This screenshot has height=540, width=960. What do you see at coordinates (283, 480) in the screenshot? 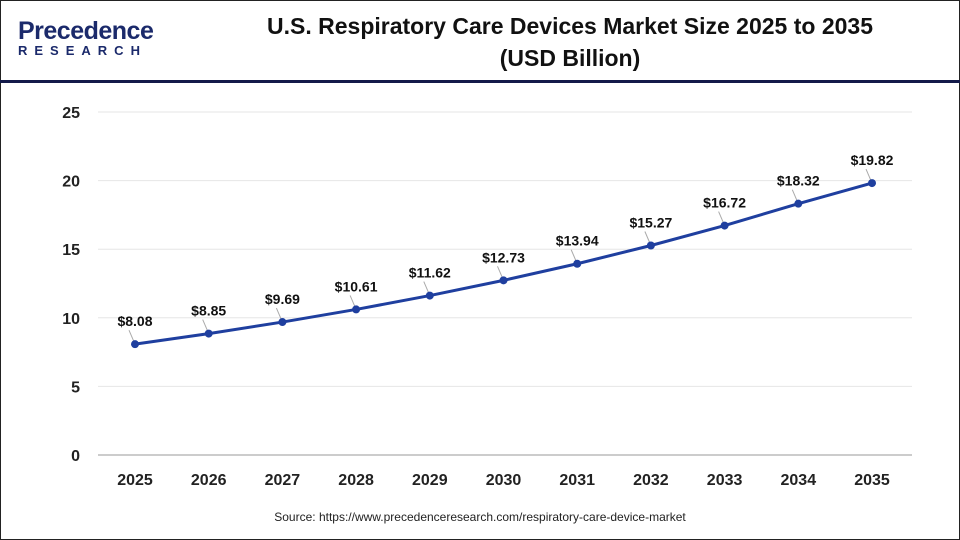
I see `x-tick-label: 2027` at bounding box center [283, 480].